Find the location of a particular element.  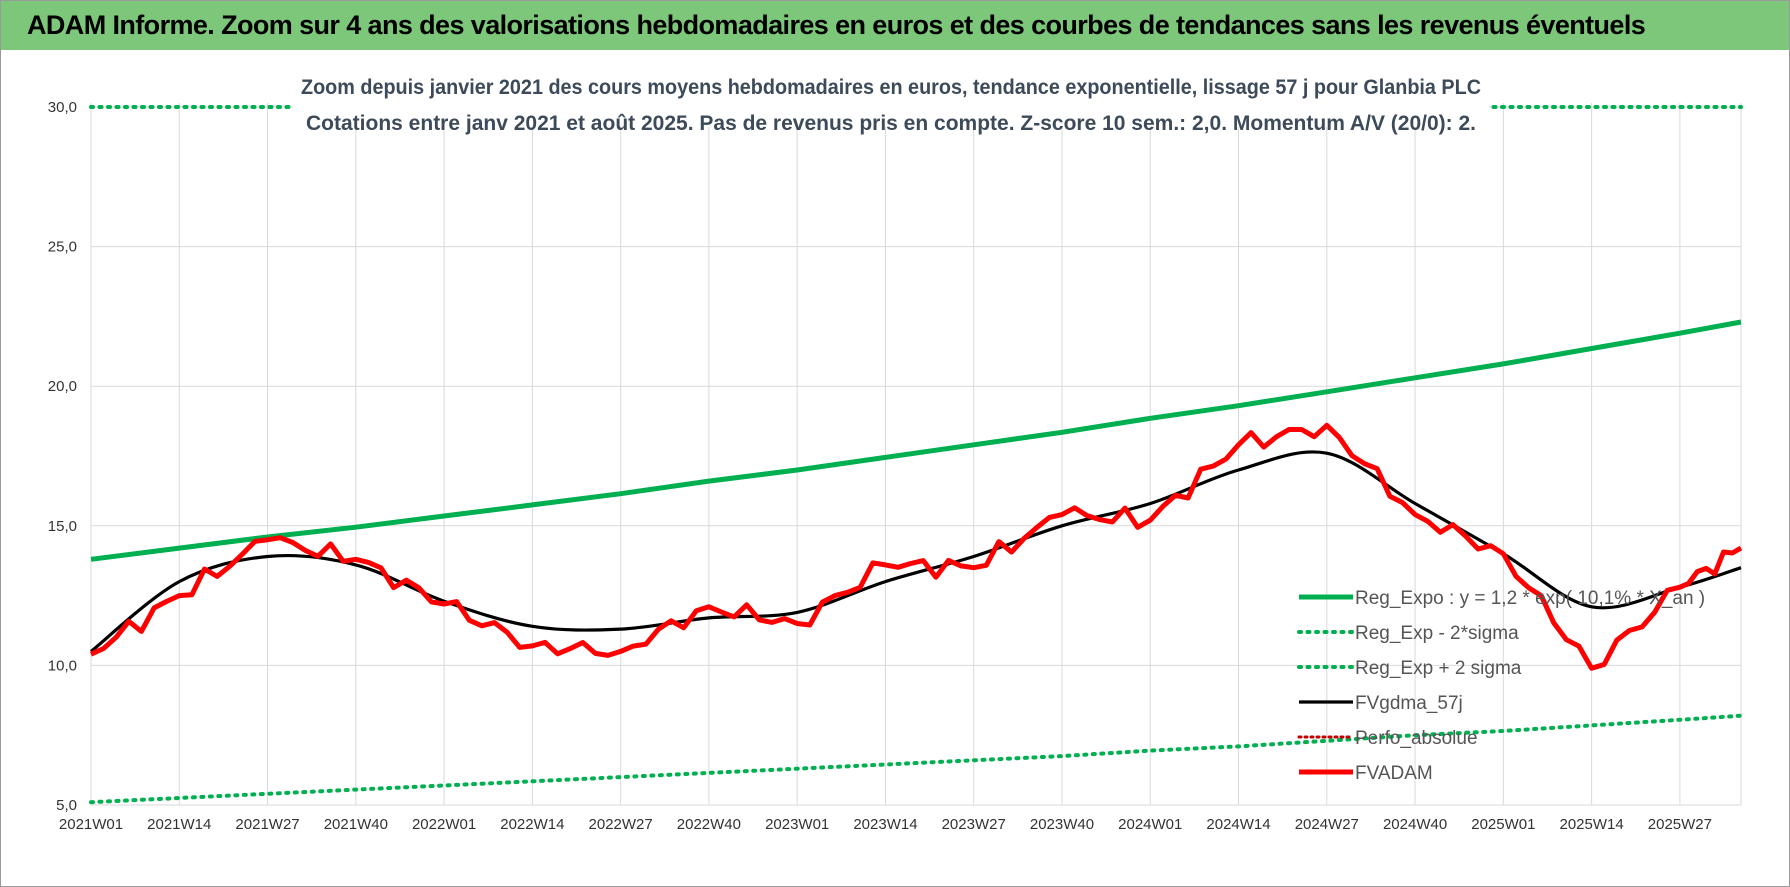

y-tick-label: 10,0 is located at coordinates (62, 665).